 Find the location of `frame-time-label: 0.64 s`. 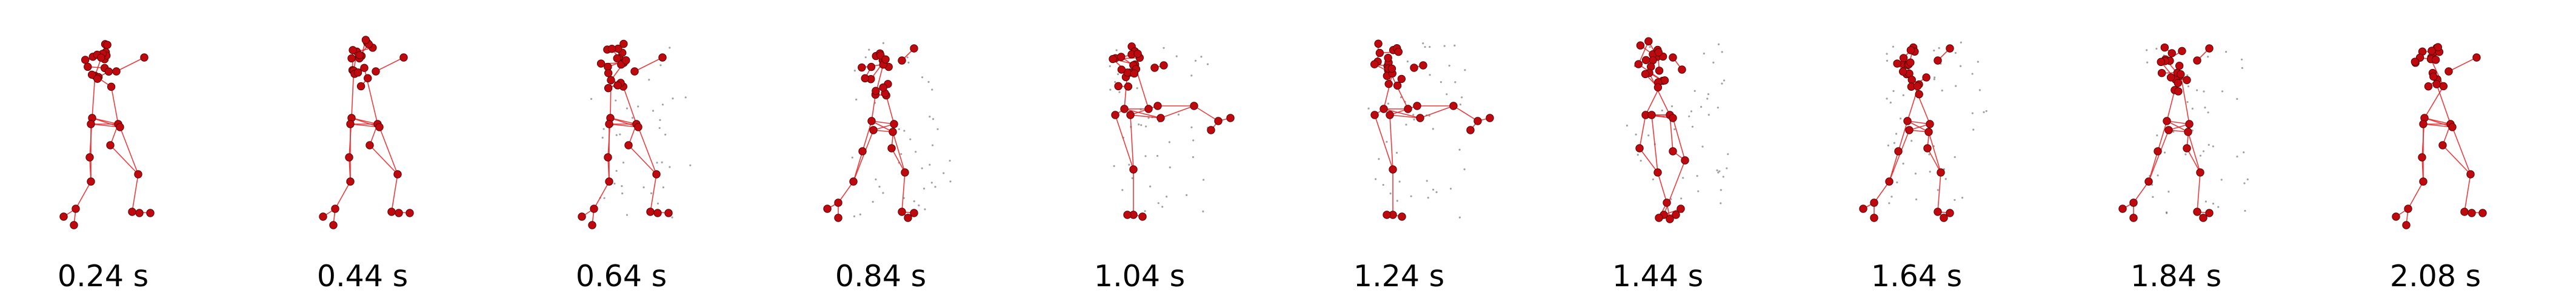

frame-time-label: 0.64 s is located at coordinates (621, 276).